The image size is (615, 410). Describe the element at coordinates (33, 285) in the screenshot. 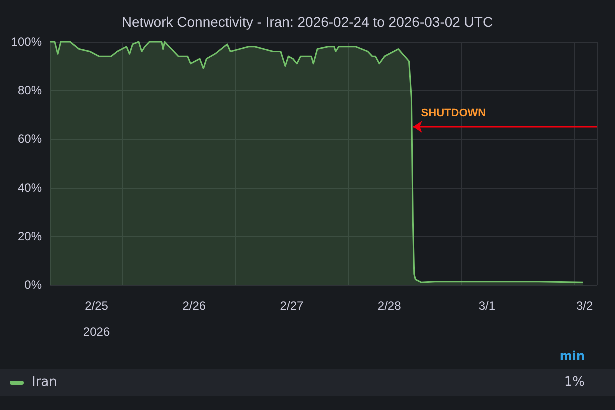

I see `y-tick-label: 0%` at that location.